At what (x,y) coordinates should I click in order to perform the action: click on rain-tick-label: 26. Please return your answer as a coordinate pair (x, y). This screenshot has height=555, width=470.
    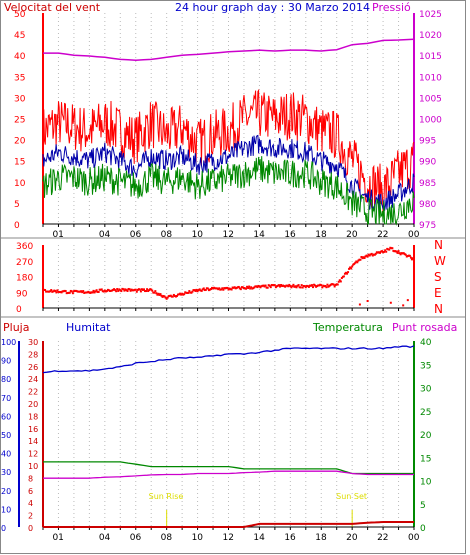
    Looking at the image, I should click on (33, 367).